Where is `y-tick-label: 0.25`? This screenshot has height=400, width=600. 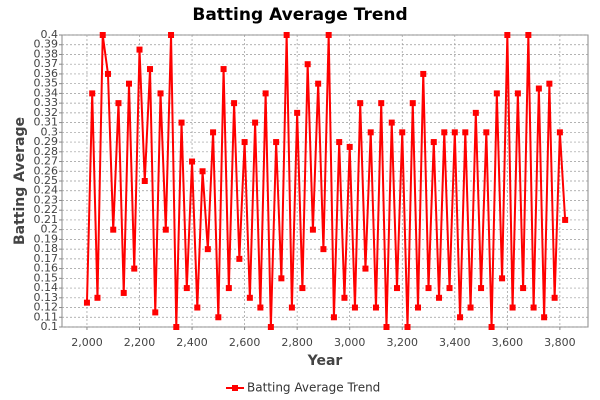
y-tick-label: 0.25 is located at coordinates (46, 180).